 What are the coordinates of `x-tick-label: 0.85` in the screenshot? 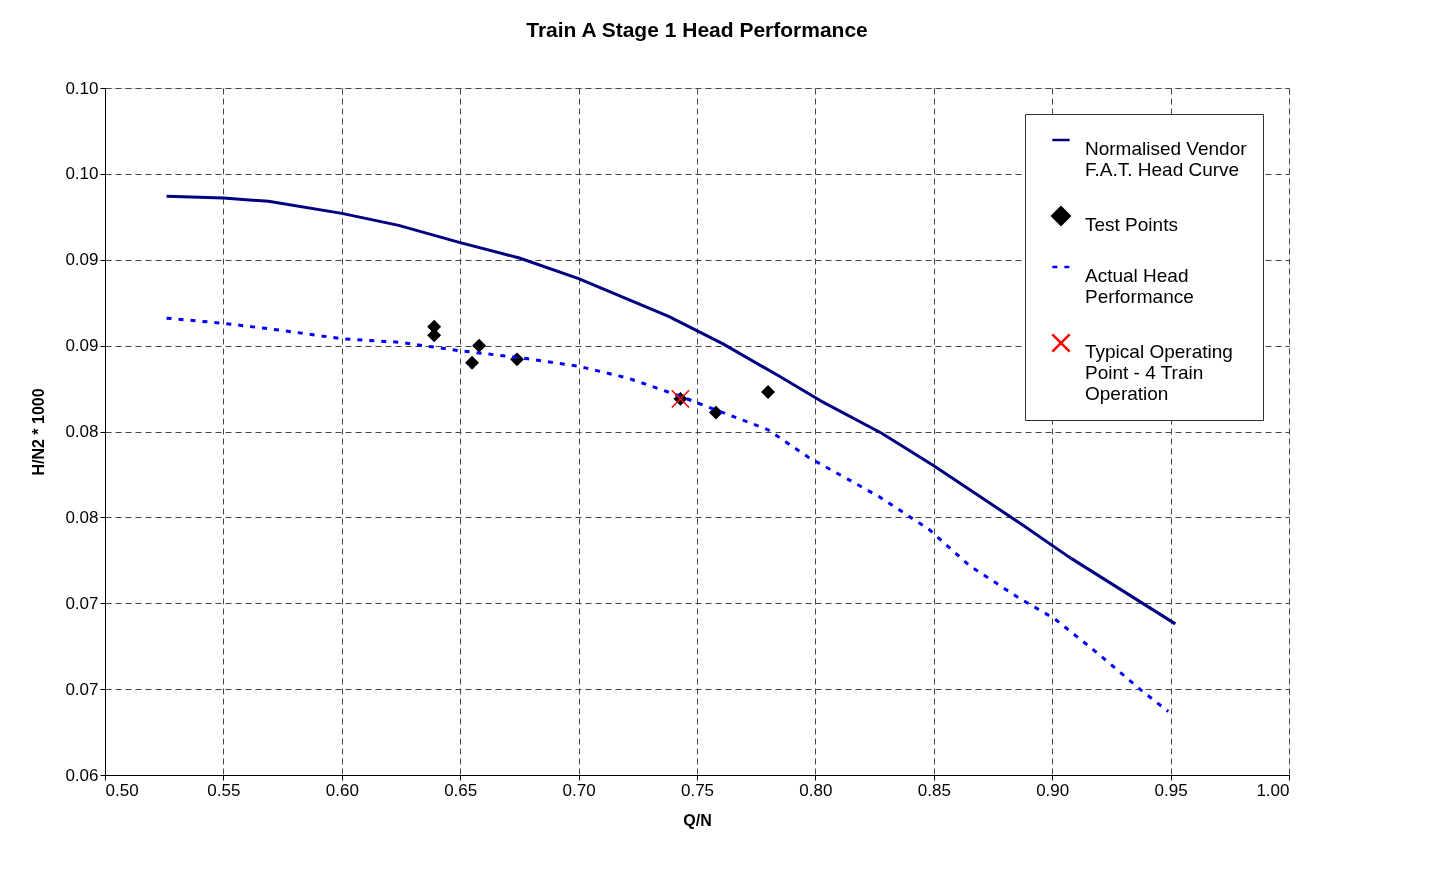 It's located at (934, 790).